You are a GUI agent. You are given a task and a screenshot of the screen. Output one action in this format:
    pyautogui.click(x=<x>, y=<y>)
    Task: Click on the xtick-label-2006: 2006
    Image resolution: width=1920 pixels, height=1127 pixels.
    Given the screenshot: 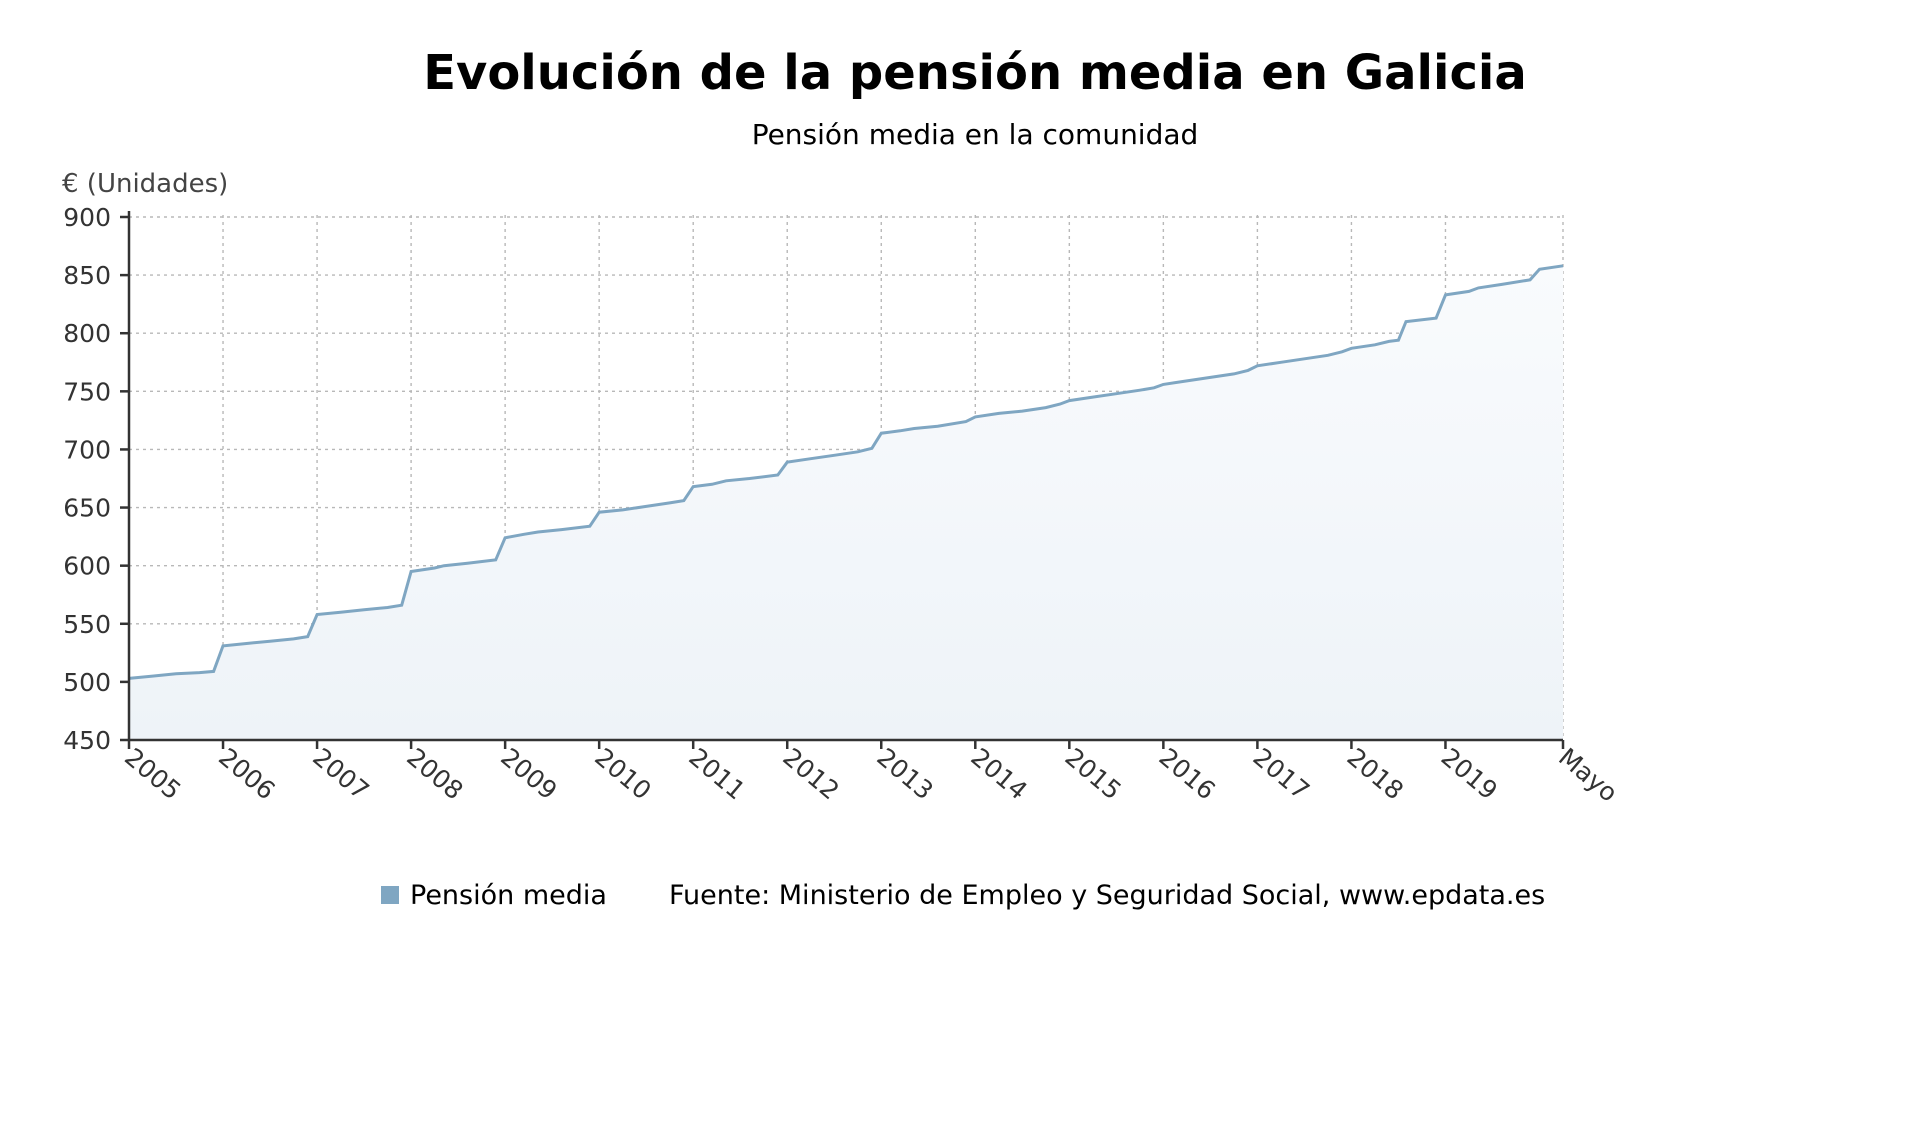 What is the action you would take?
    pyautogui.click(x=246, y=773)
    